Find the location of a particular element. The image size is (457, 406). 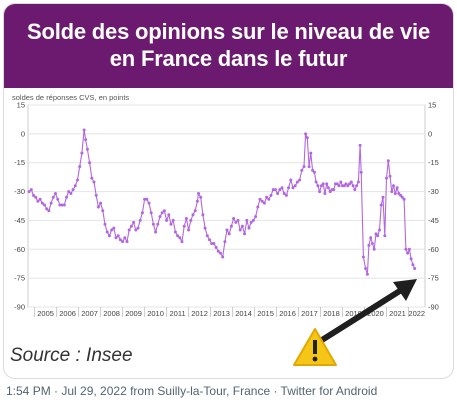

y-tick-label-right: -90 is located at coordinates (433, 307).